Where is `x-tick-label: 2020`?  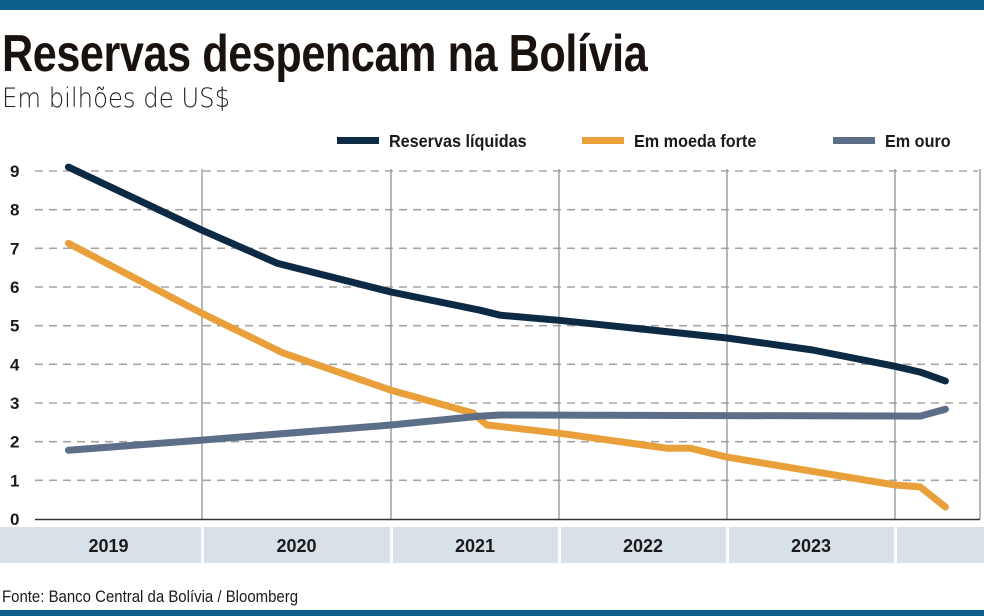
x-tick-label: 2020 is located at coordinates (296, 546).